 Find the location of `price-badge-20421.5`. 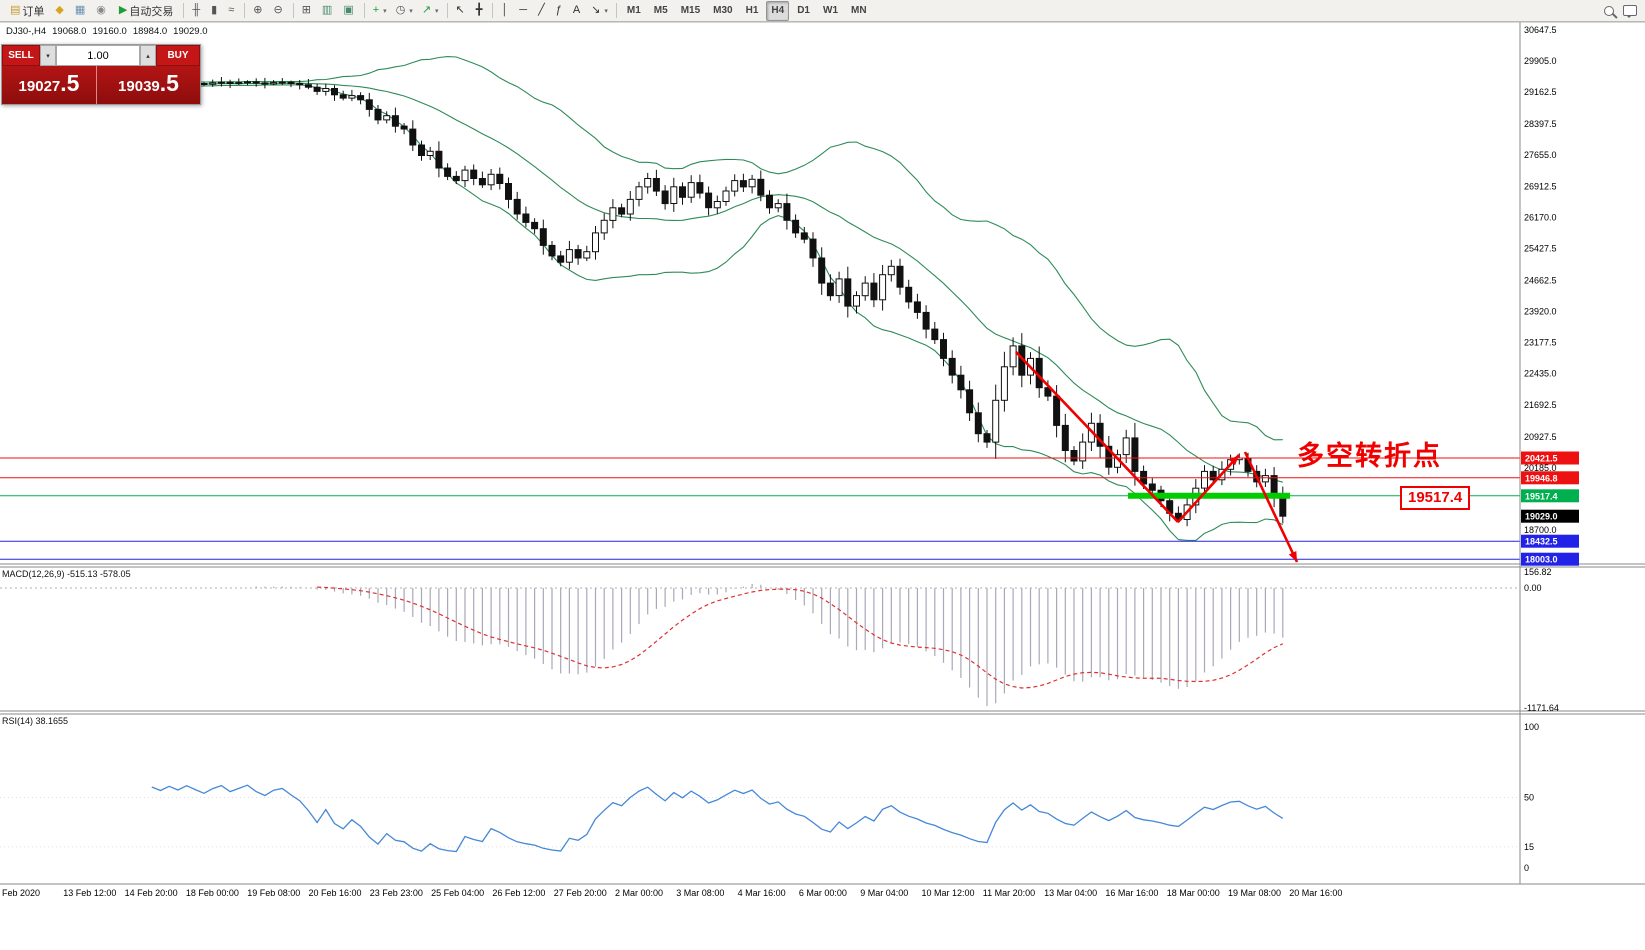

price-badge-20421.5 is located at coordinates (1550, 458).